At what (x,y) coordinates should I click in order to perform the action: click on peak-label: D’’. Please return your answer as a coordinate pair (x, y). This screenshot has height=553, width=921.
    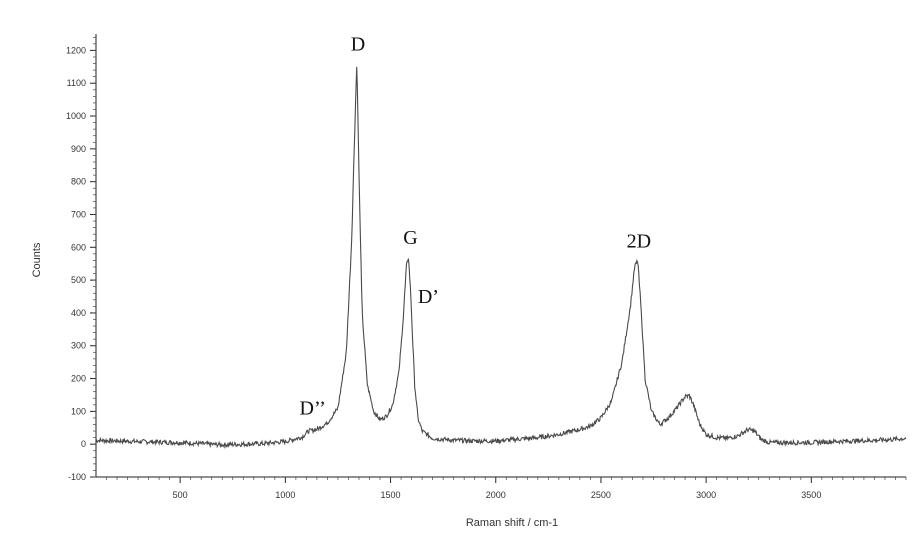
    Looking at the image, I should click on (313, 409).